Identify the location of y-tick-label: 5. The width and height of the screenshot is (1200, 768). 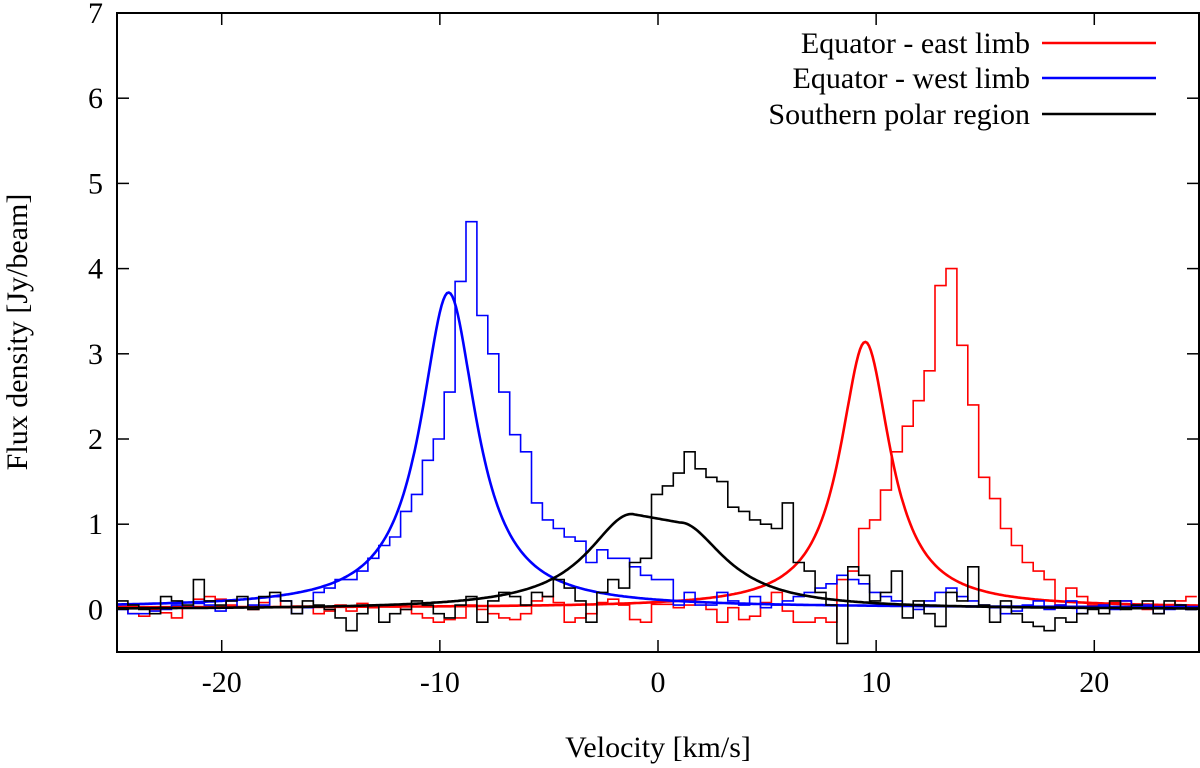
(95, 183).